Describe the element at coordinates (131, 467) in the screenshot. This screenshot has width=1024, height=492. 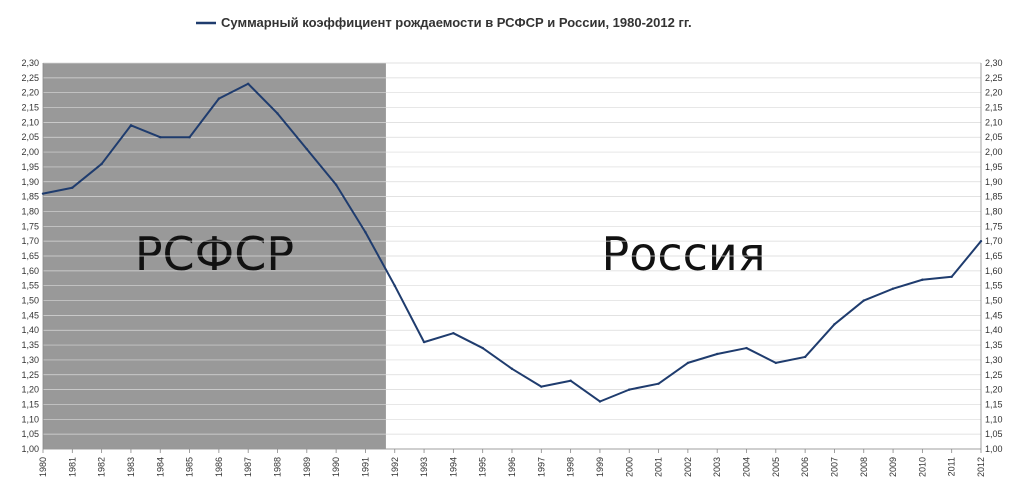
I see `x-tick-label: 1983` at that location.